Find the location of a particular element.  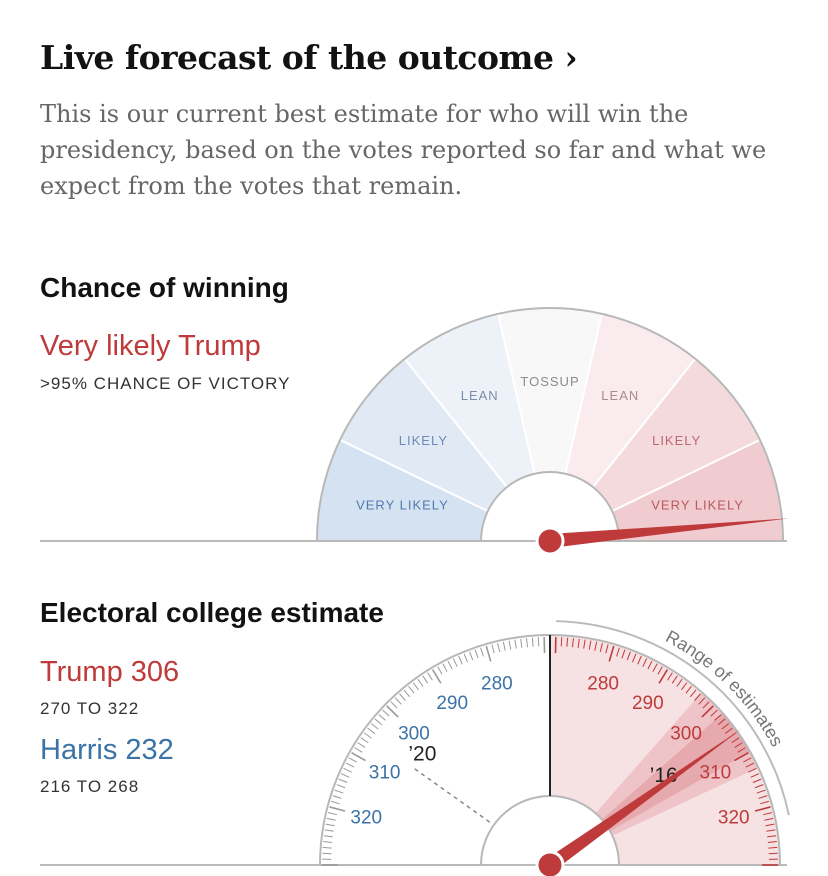

ec-tick-label-left: 320 is located at coordinates (366, 818).